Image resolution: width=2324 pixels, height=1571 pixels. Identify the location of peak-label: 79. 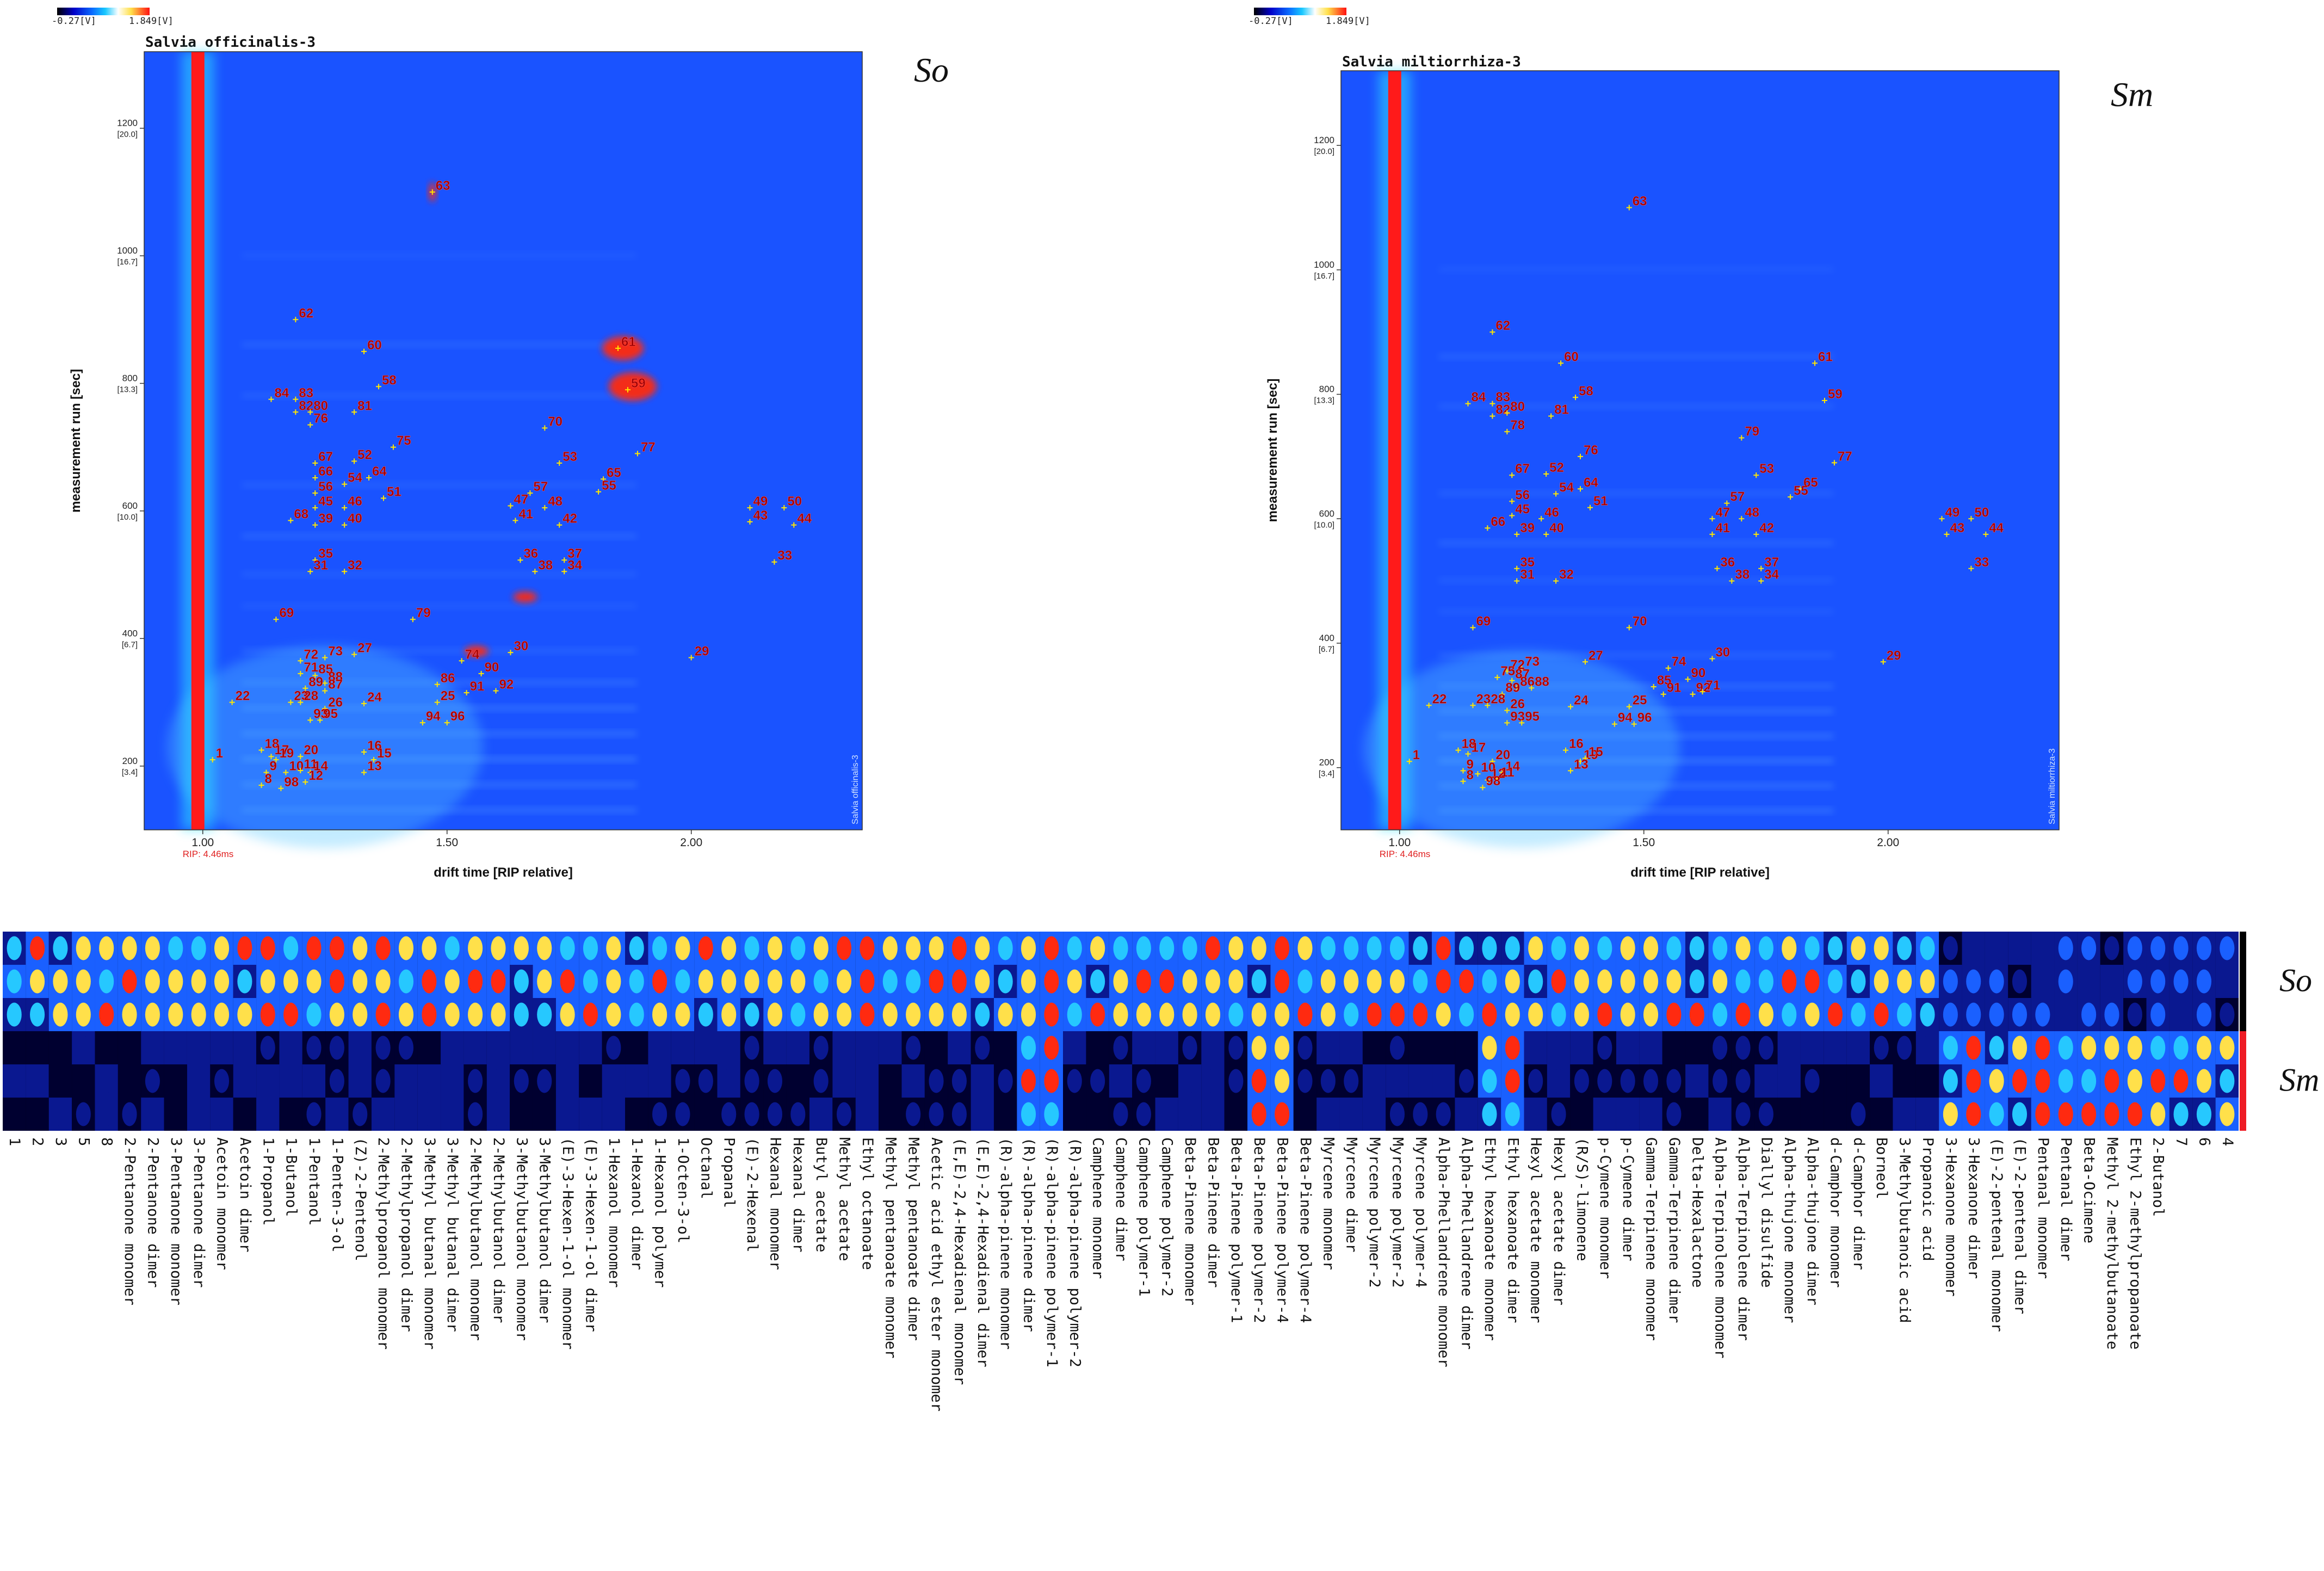
(1752, 431).